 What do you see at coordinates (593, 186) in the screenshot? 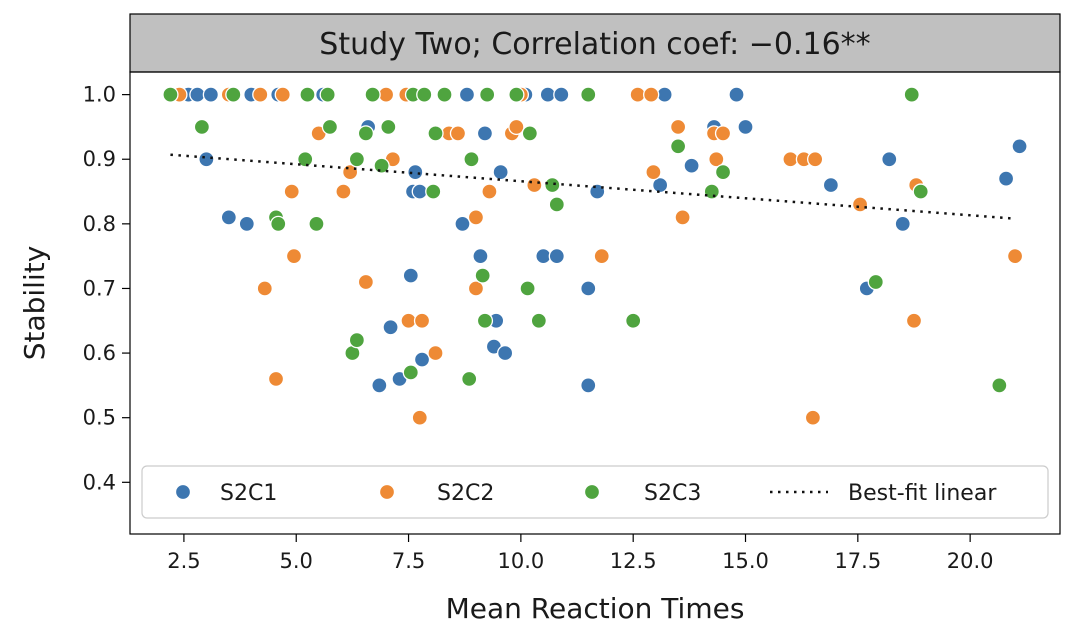
I see `best-fit-line` at bounding box center [593, 186].